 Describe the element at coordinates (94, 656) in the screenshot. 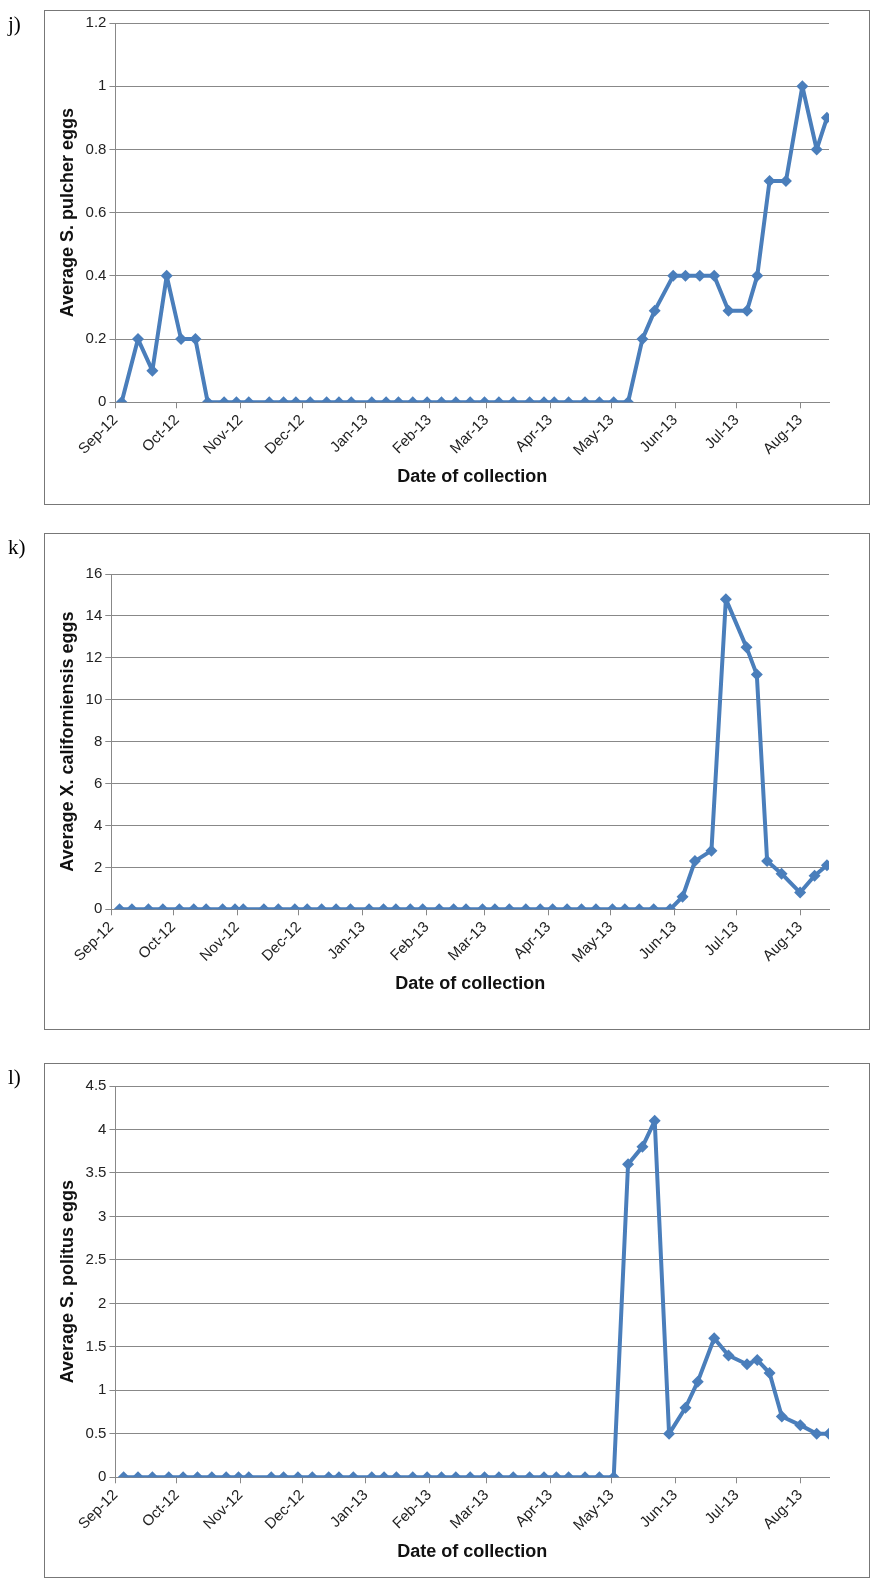

I see `y-tick-label: 12` at that location.